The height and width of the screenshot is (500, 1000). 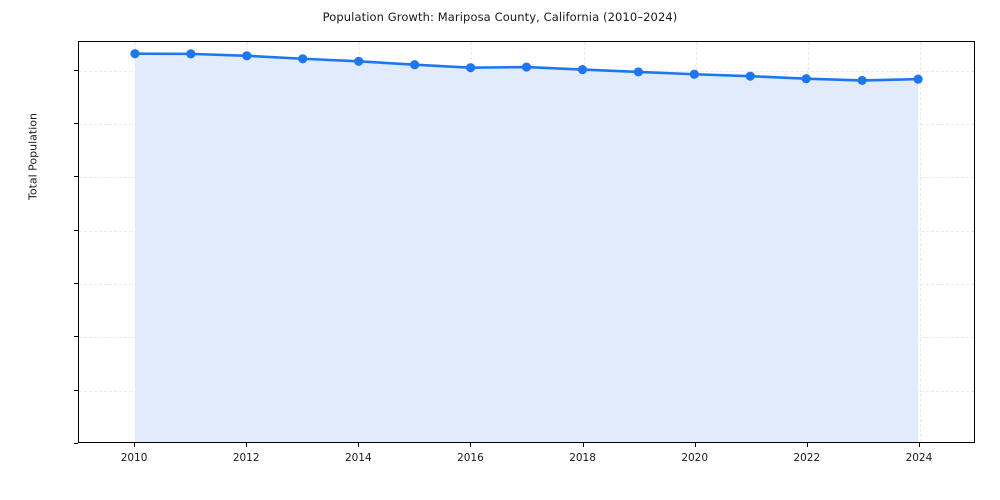 I want to click on y-axis-label: Total Population, so click(x=33, y=156).